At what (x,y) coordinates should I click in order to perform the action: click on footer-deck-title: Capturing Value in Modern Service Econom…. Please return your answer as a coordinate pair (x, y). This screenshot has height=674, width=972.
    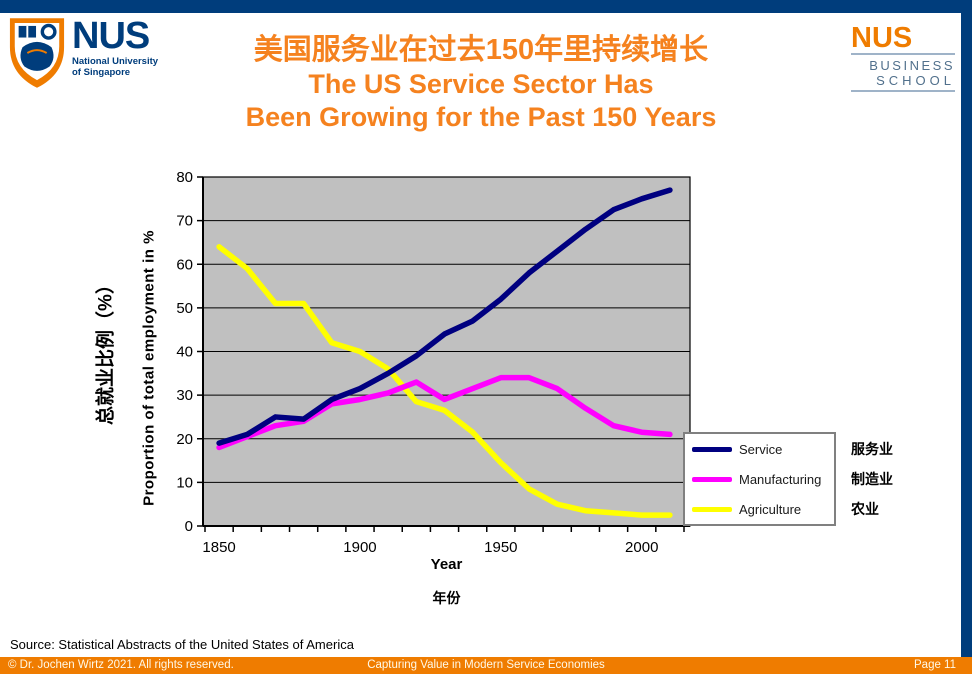
    Looking at the image, I should click on (486, 665).